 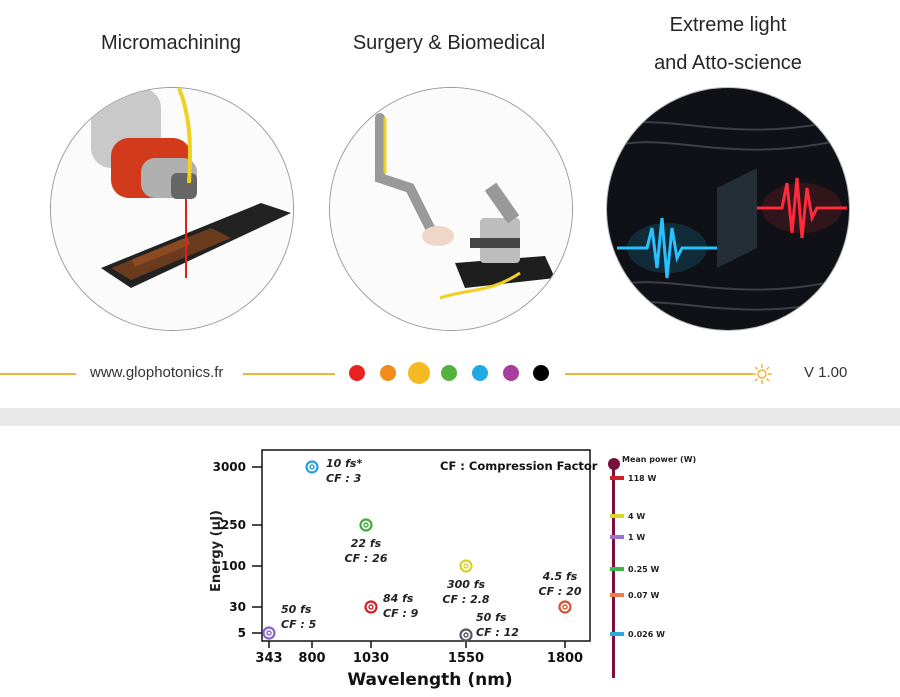 I want to click on point-3-marker, so click(x=371, y=607).